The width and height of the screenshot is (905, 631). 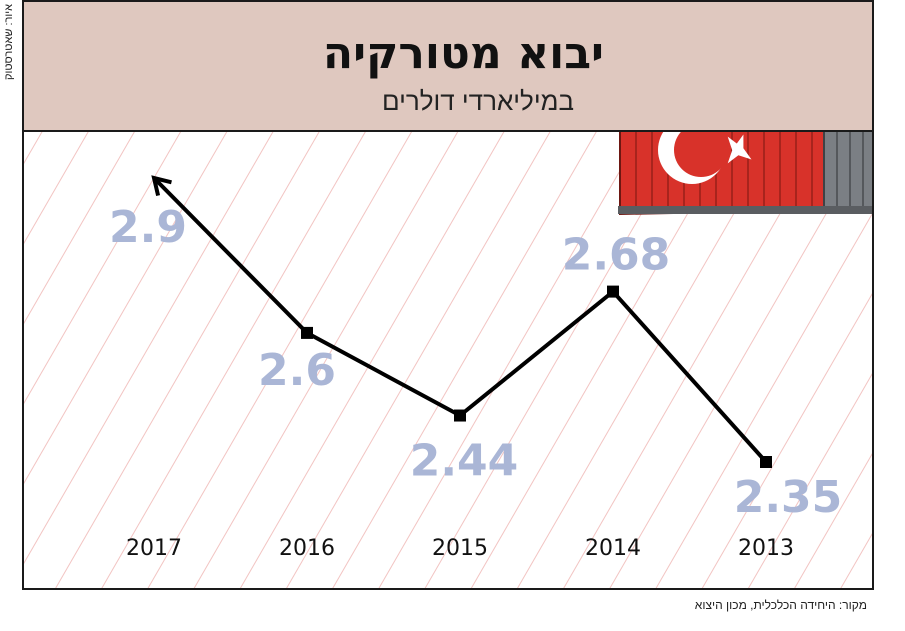 I want to click on series-arrowhead, so click(x=161, y=185).